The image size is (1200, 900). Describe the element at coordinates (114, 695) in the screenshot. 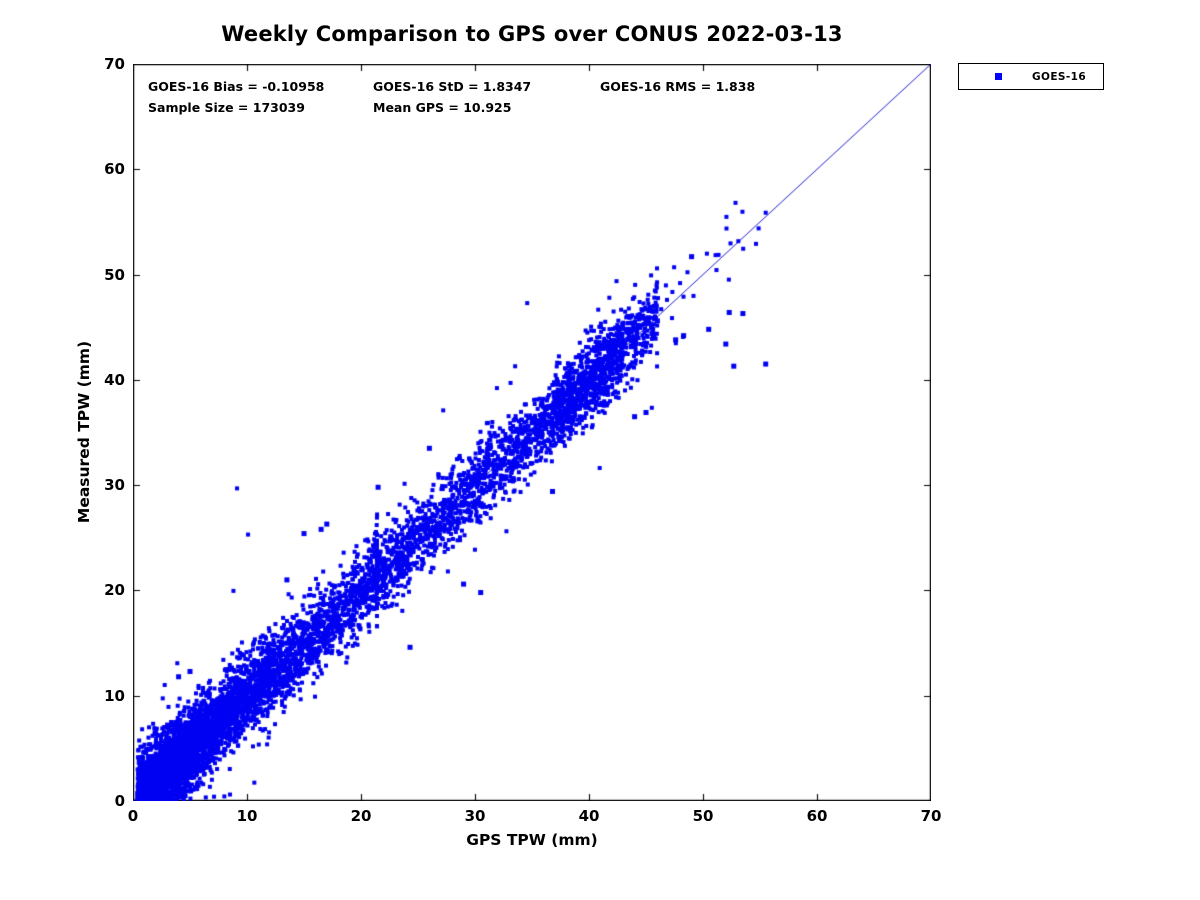

I see `y-tick-label: 10` at that location.